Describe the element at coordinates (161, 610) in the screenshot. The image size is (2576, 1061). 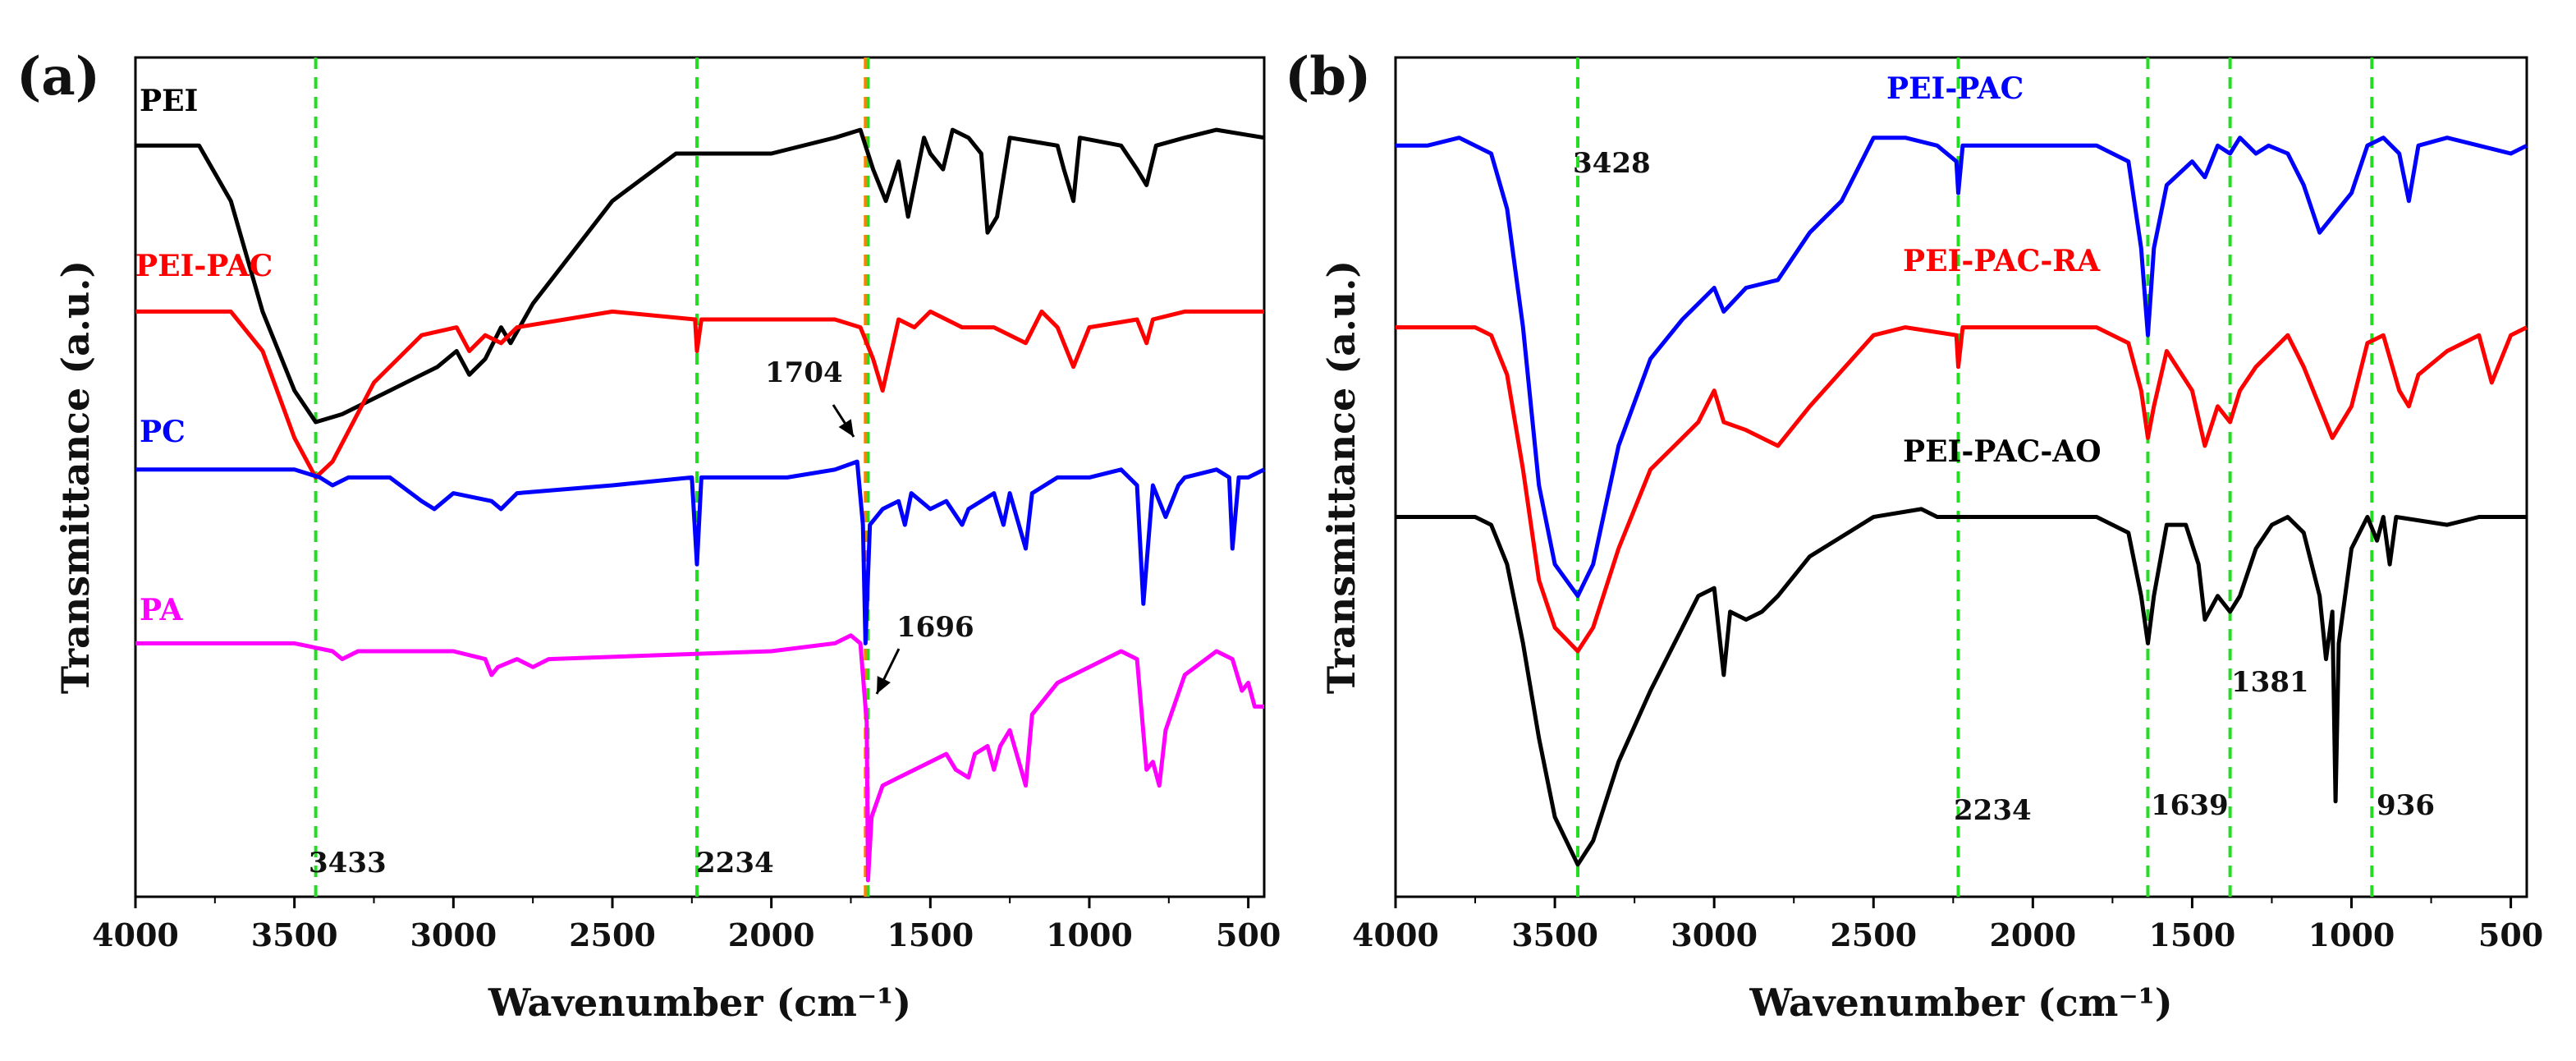
I see `series-label-pa: PA` at that location.